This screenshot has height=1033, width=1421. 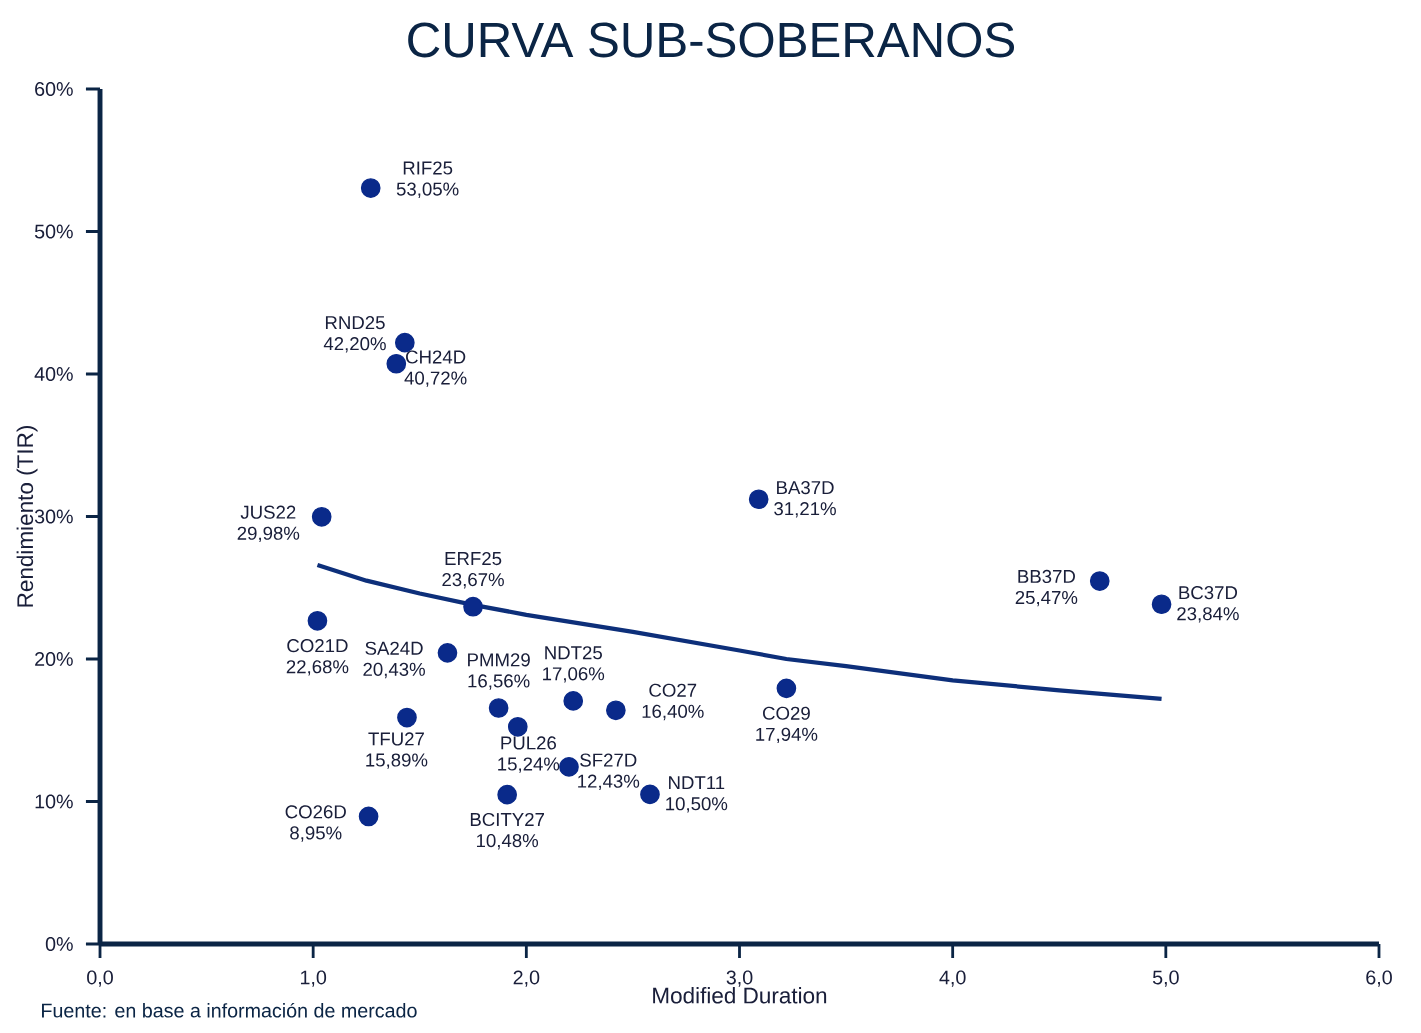 What do you see at coordinates (1208, 593) in the screenshot?
I see `annotation: BC37D` at bounding box center [1208, 593].